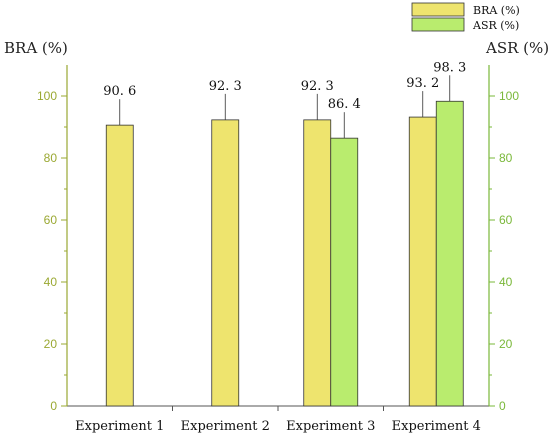 The image size is (550, 441). Describe the element at coordinates (51, 220) in the screenshot. I see `left-tick-label: 60` at that location.